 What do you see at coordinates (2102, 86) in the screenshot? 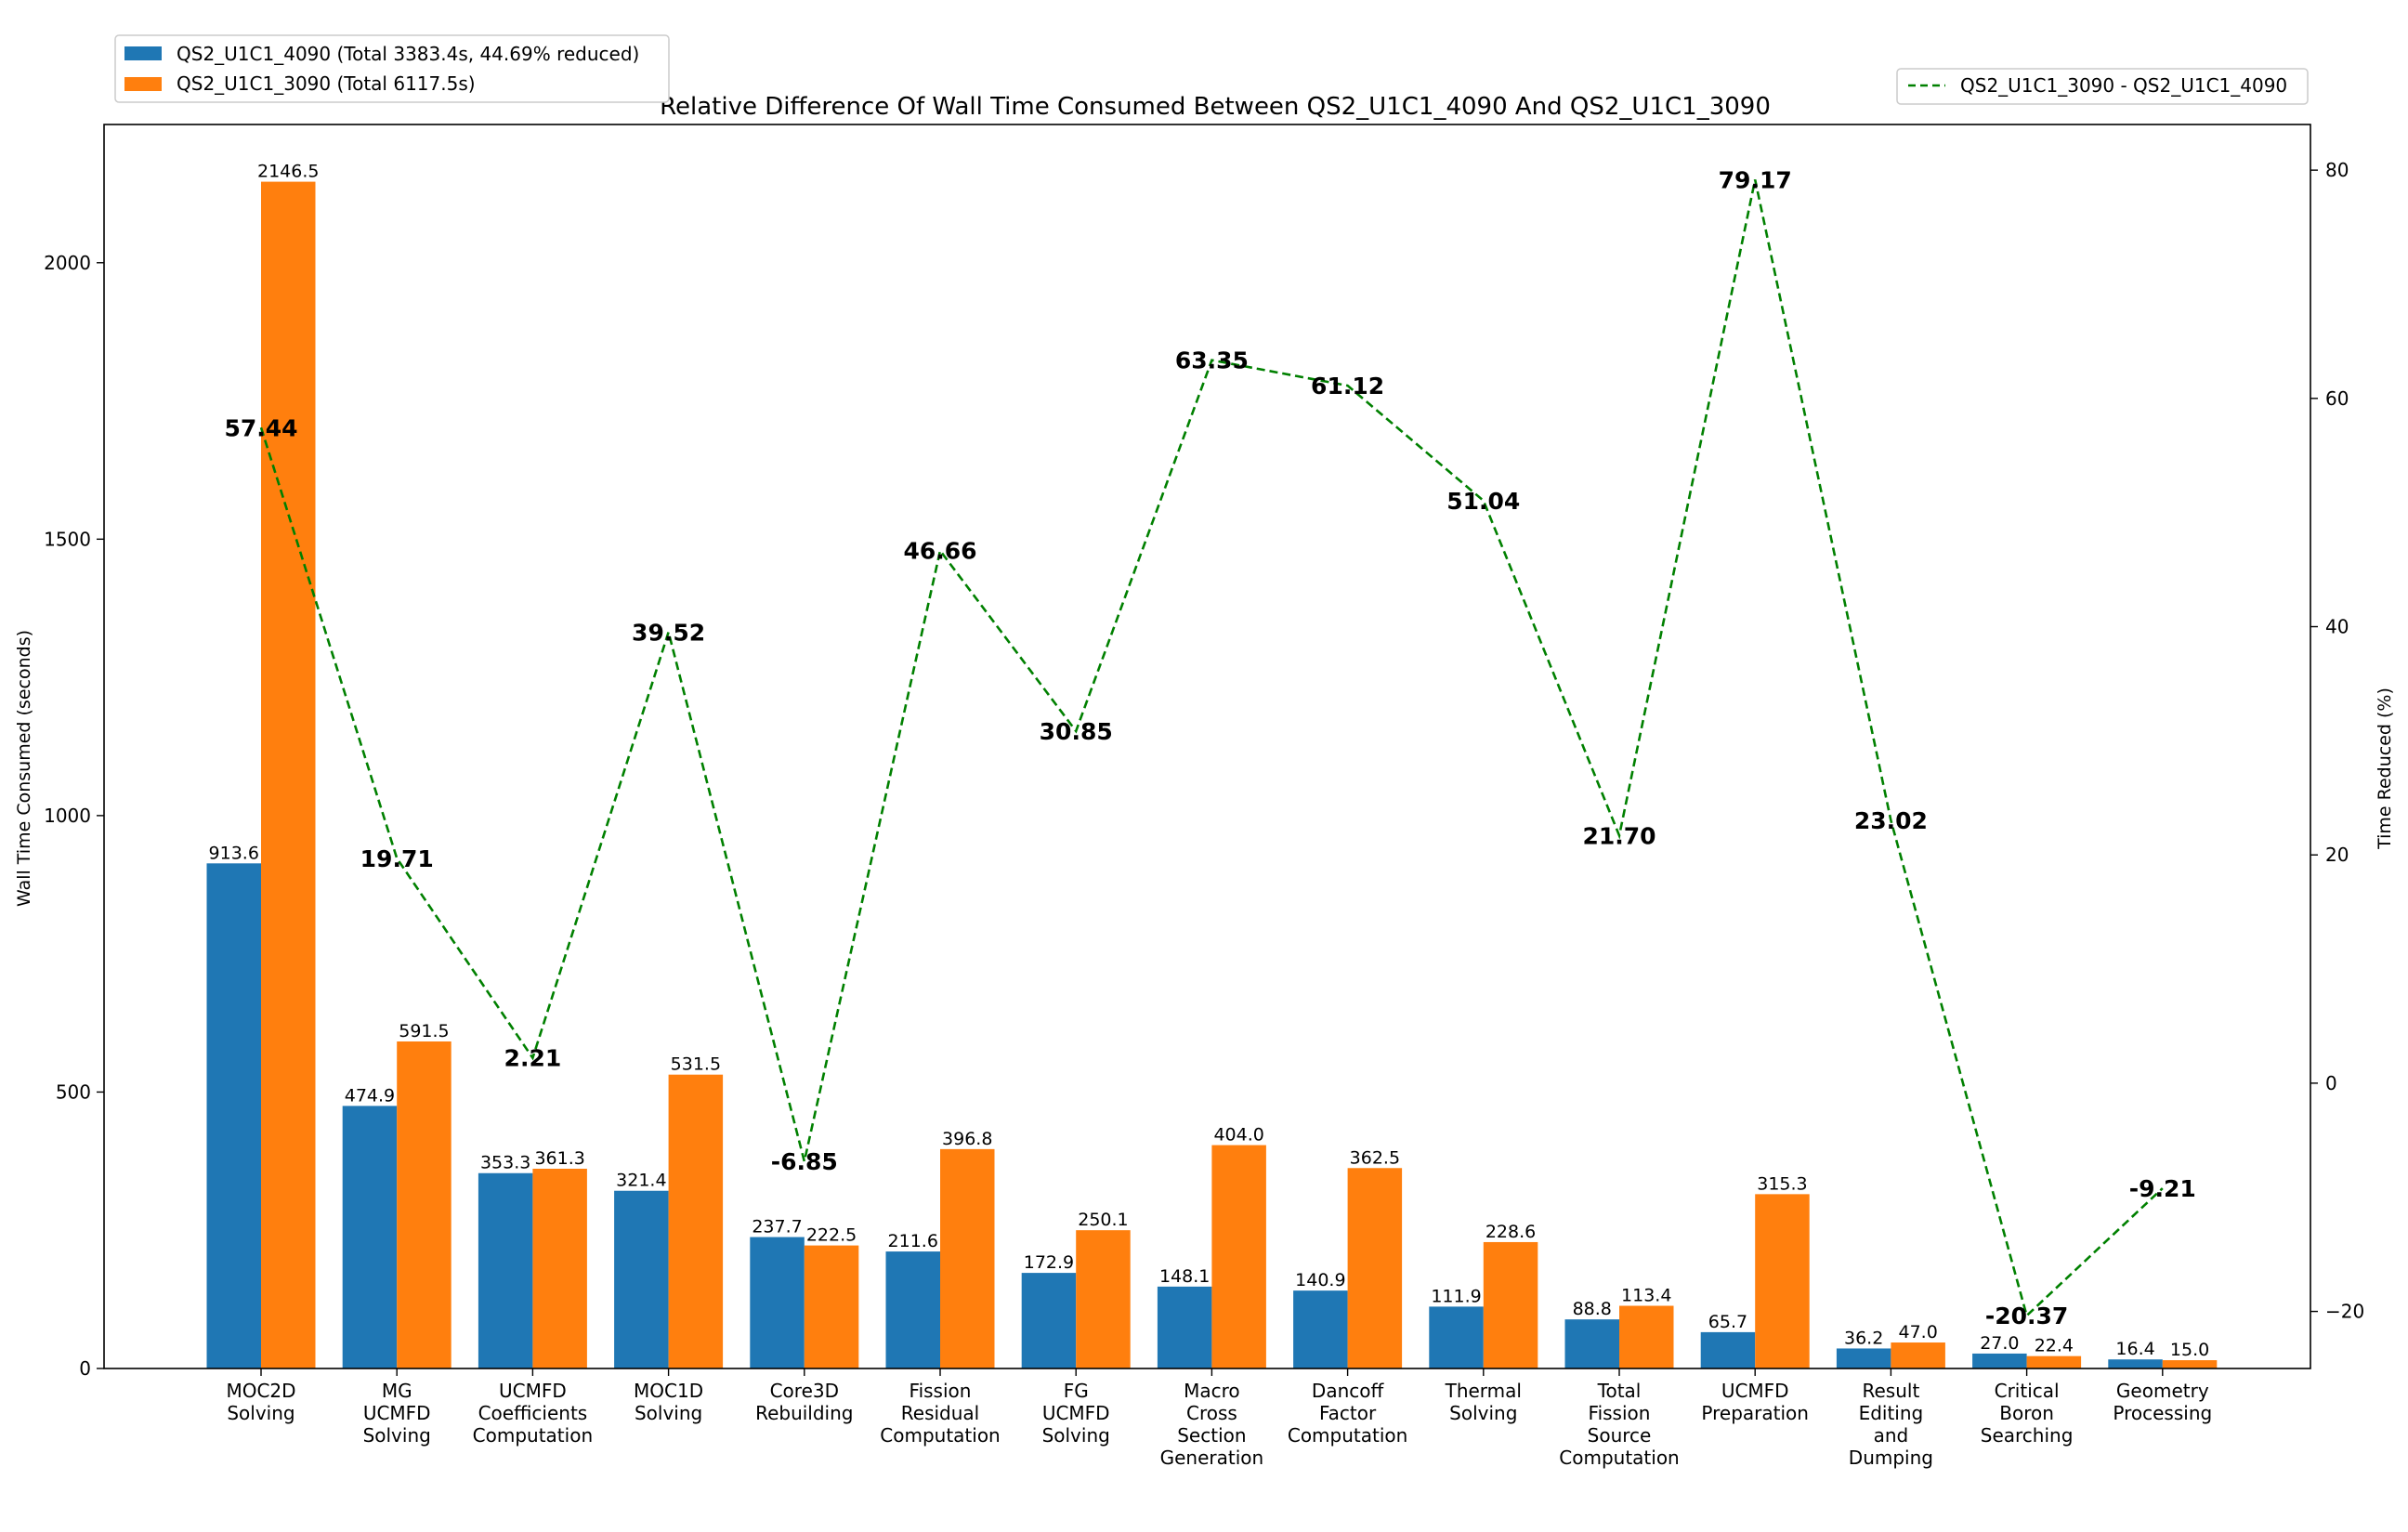
I see `legend-right-frame` at bounding box center [2102, 86].